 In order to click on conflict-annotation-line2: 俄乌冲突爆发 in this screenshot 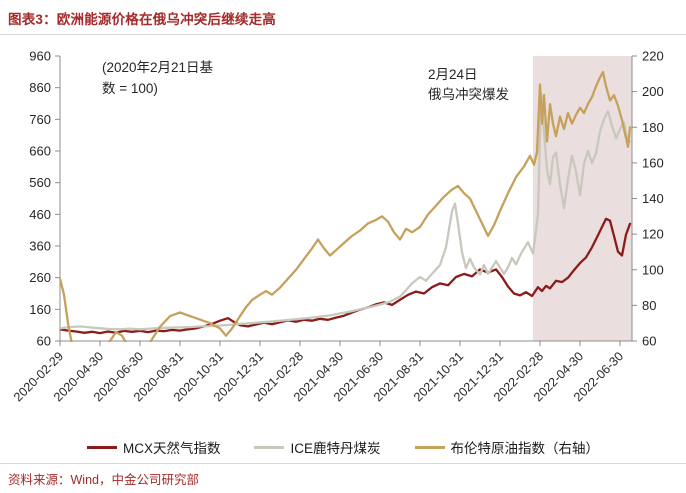, I will do `click(468, 94)`.